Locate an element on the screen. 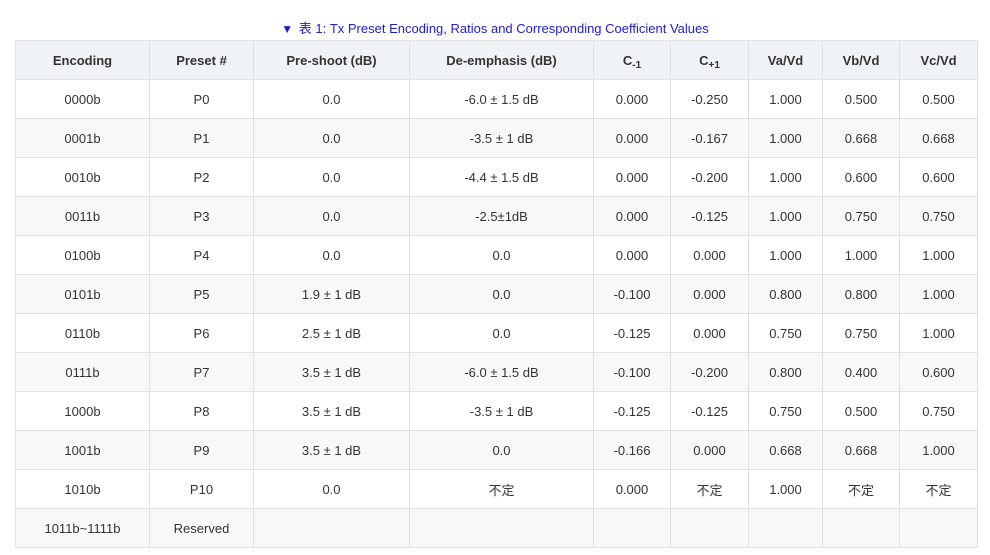  header-c-minus-1-sub: -1 is located at coordinates (637, 65).